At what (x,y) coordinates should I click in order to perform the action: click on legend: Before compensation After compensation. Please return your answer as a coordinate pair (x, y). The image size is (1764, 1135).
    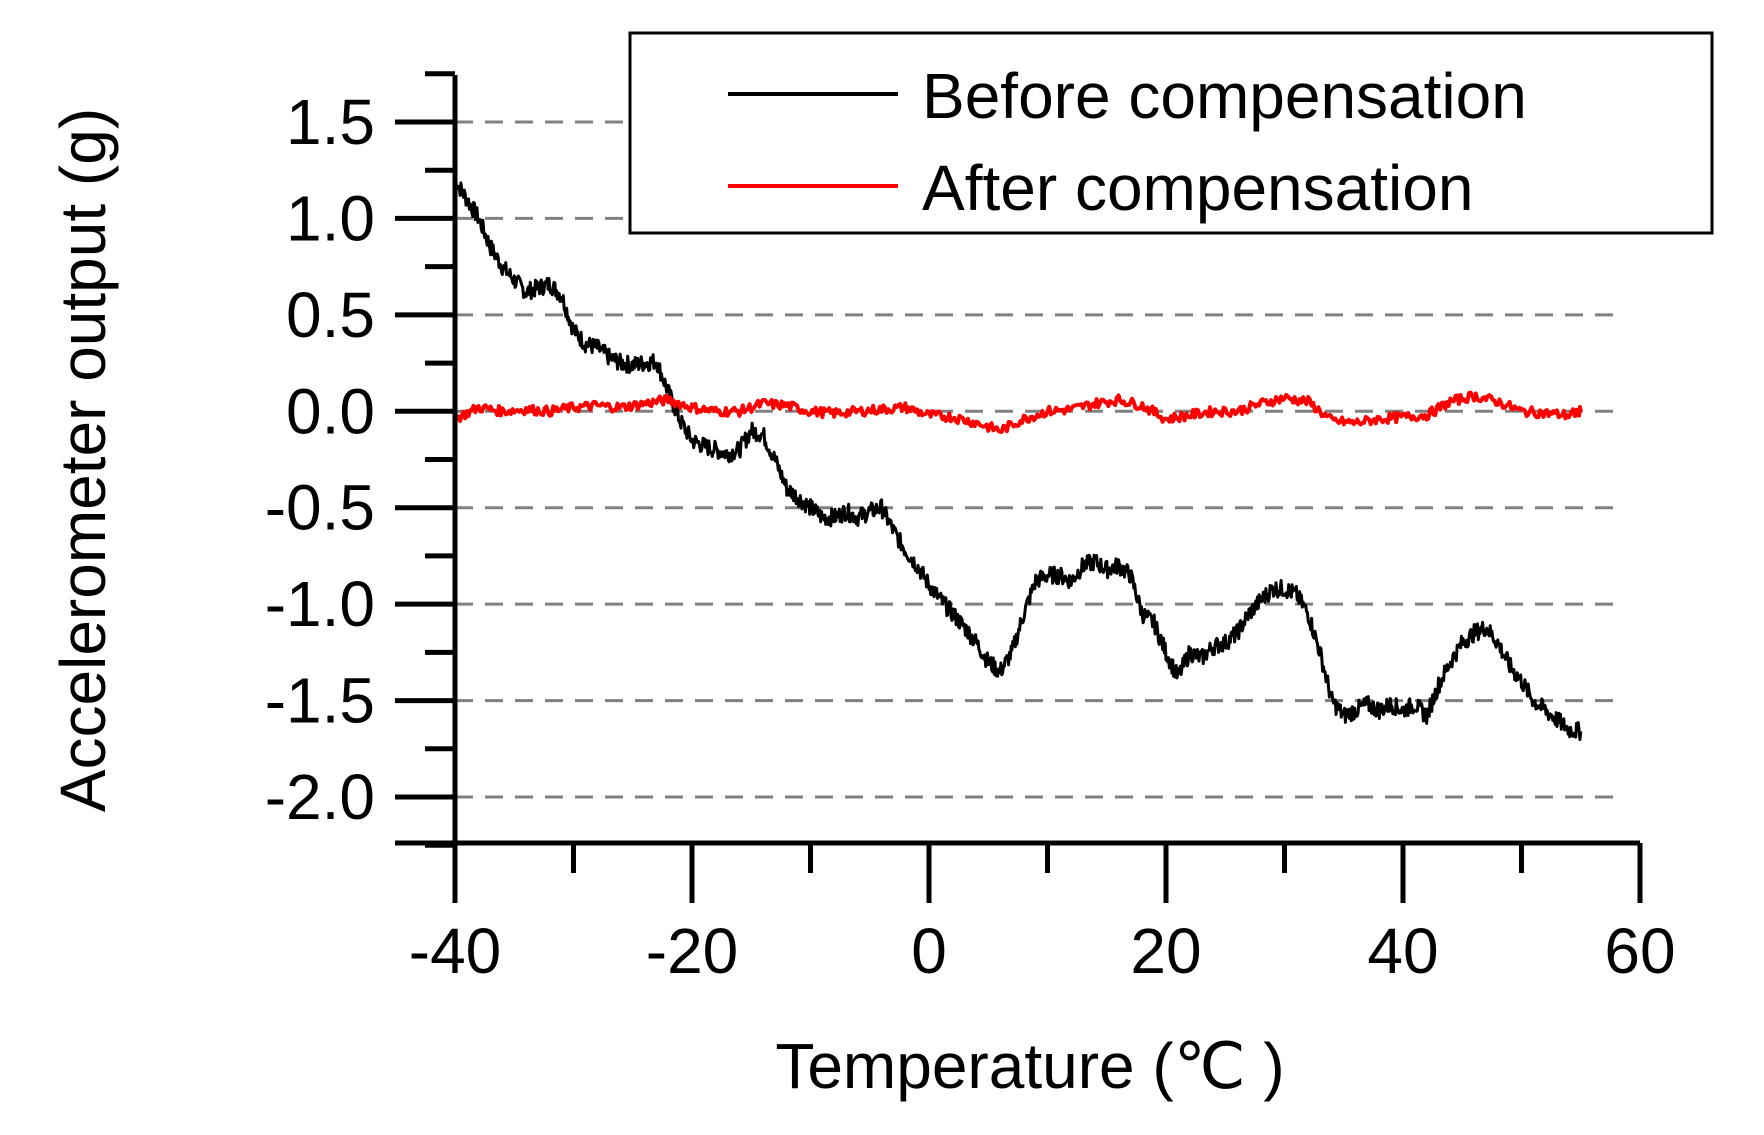
    Looking at the image, I should click on (1171, 133).